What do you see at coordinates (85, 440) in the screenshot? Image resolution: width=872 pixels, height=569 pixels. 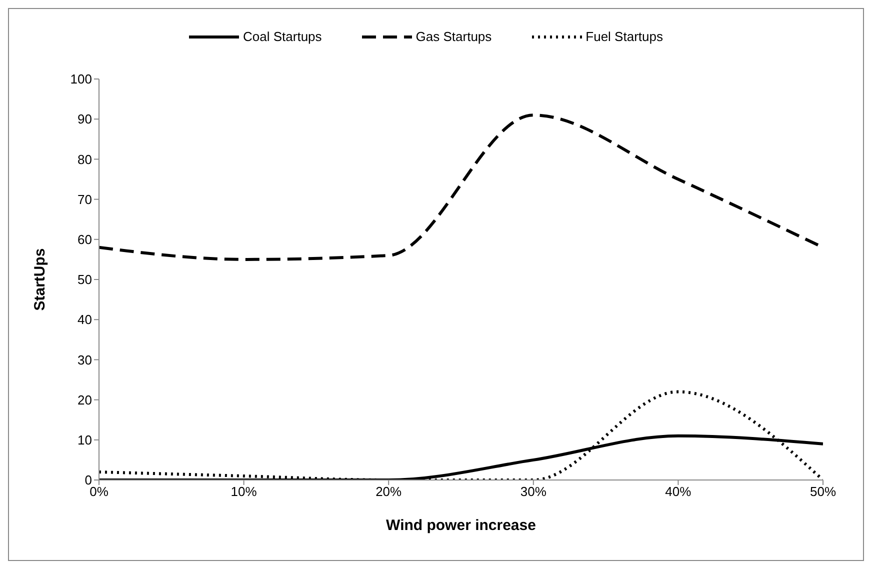 I see `y-tick-label: 10` at bounding box center [85, 440].